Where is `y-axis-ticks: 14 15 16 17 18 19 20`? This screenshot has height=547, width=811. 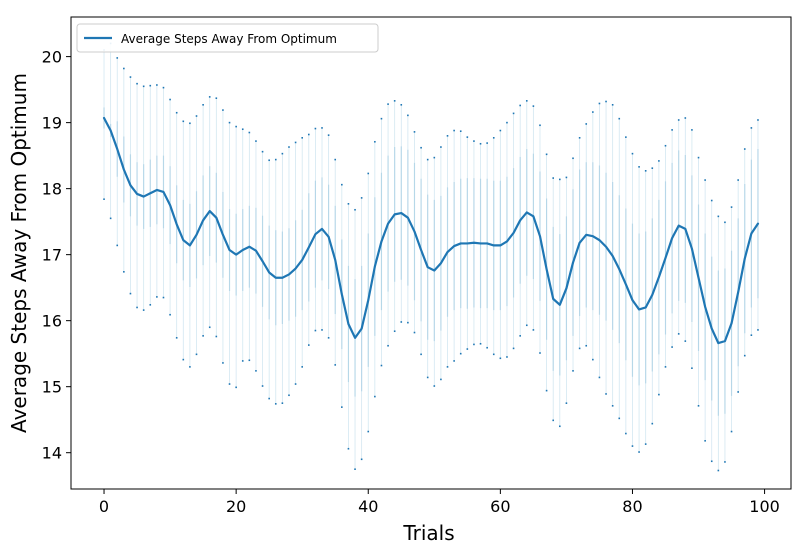
y-axis-ticks: 14 15 16 17 18 19 20 is located at coordinates (56, 255).